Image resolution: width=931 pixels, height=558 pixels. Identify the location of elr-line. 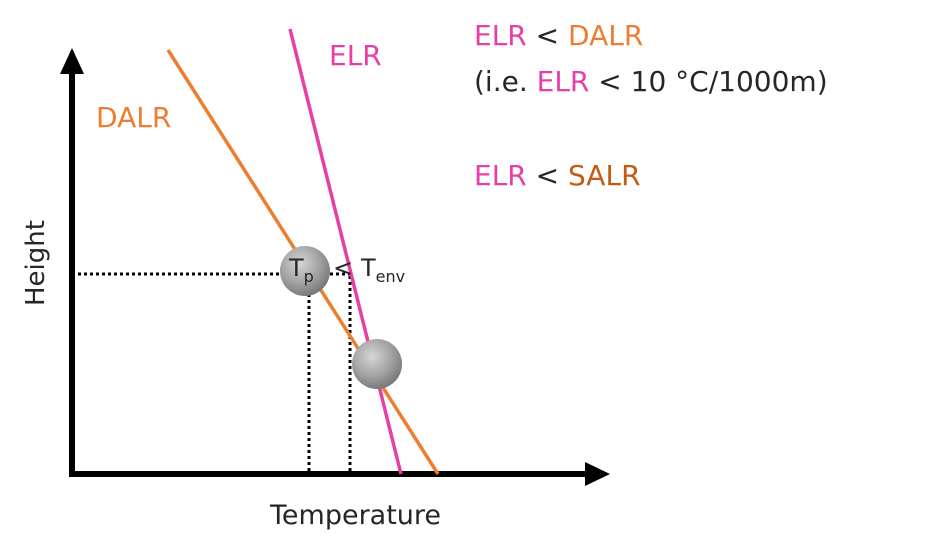
(345, 251).